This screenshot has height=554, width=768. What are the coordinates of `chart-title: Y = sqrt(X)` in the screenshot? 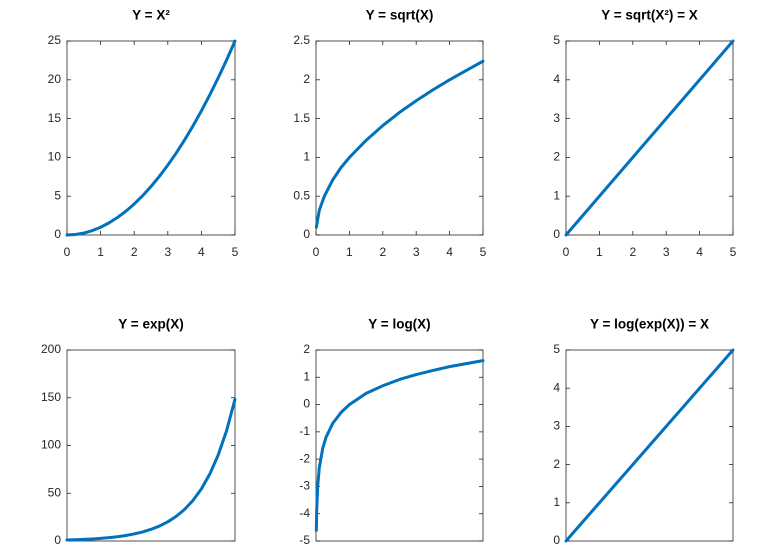 It's located at (400, 15).